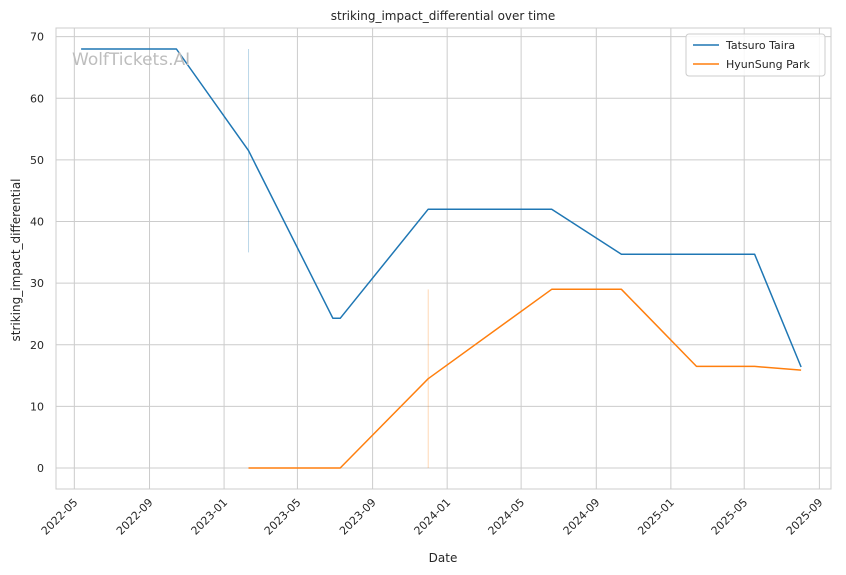  Describe the element at coordinates (37, 37) in the screenshot. I see `y-tick-label: 70` at that location.